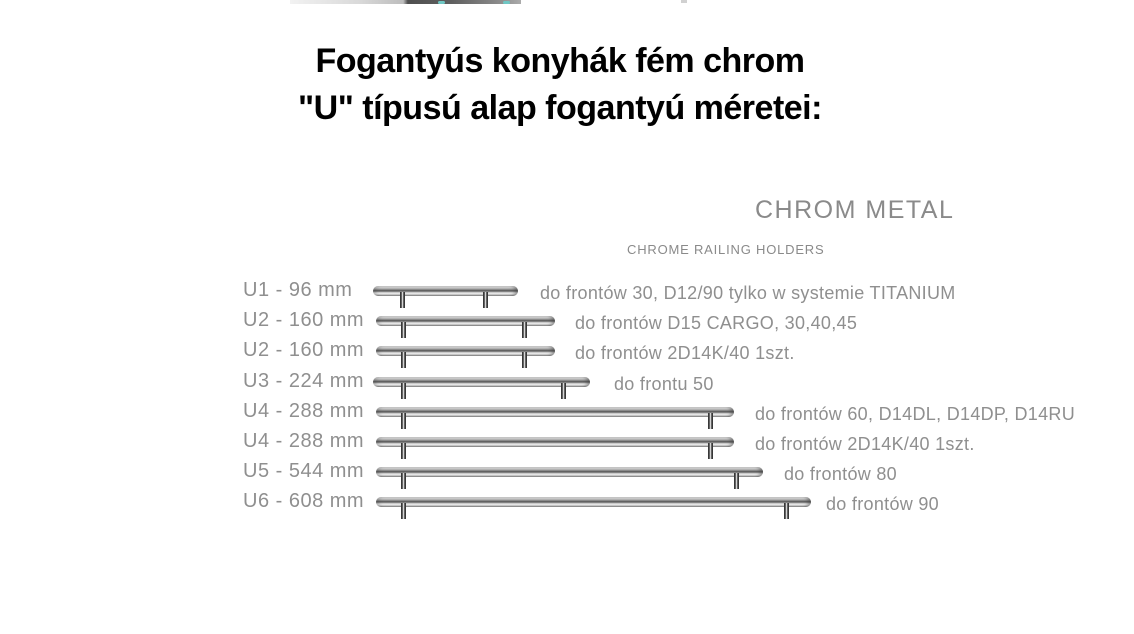 The width and height of the screenshot is (1134, 634). Describe the element at coordinates (298, 290) in the screenshot. I see `handle-size-label: U1 - 96 mm` at that location.